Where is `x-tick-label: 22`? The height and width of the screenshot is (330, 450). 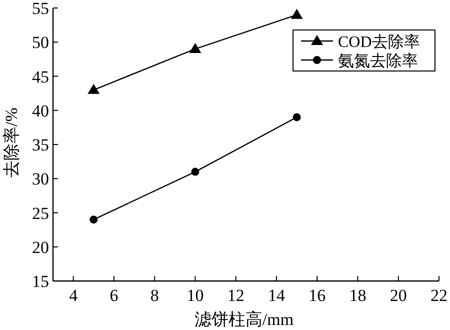 x-tick-label: 22 is located at coordinates (439, 295).